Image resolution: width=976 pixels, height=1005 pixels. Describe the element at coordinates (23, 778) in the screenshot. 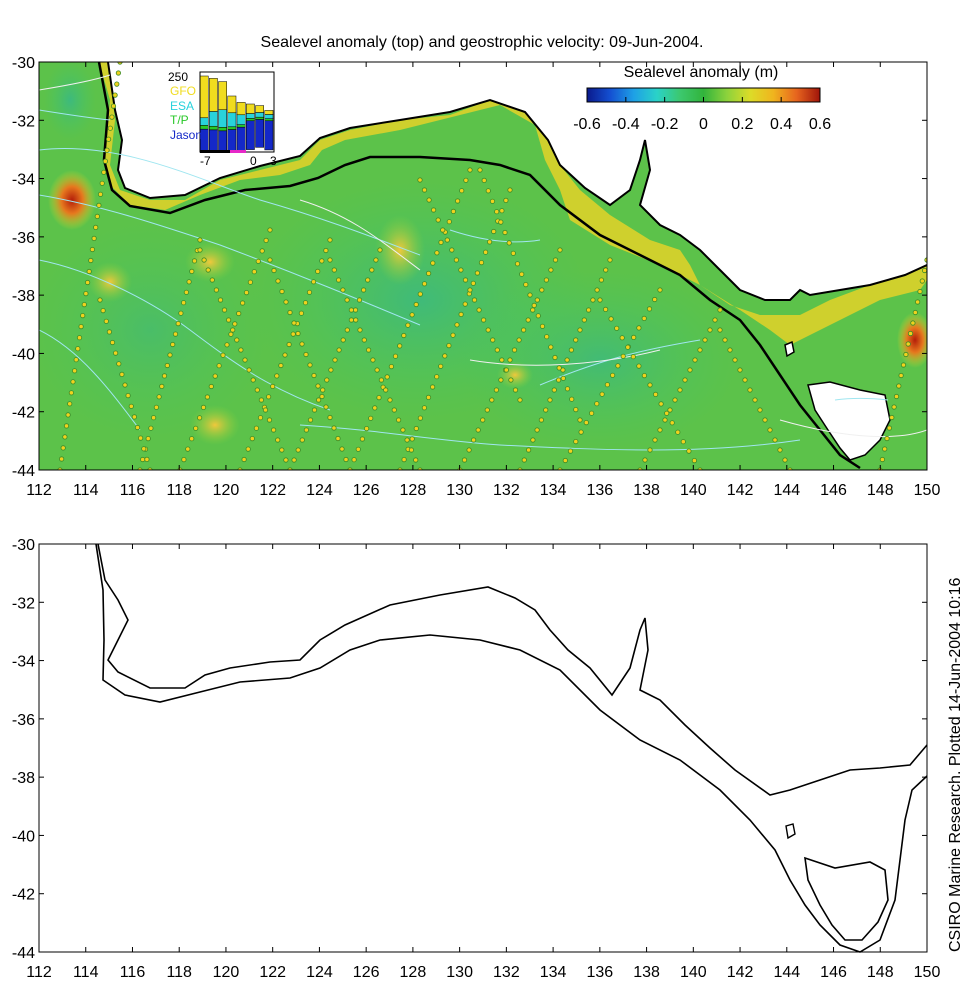

I see `y-tick-label: -38` at that location.